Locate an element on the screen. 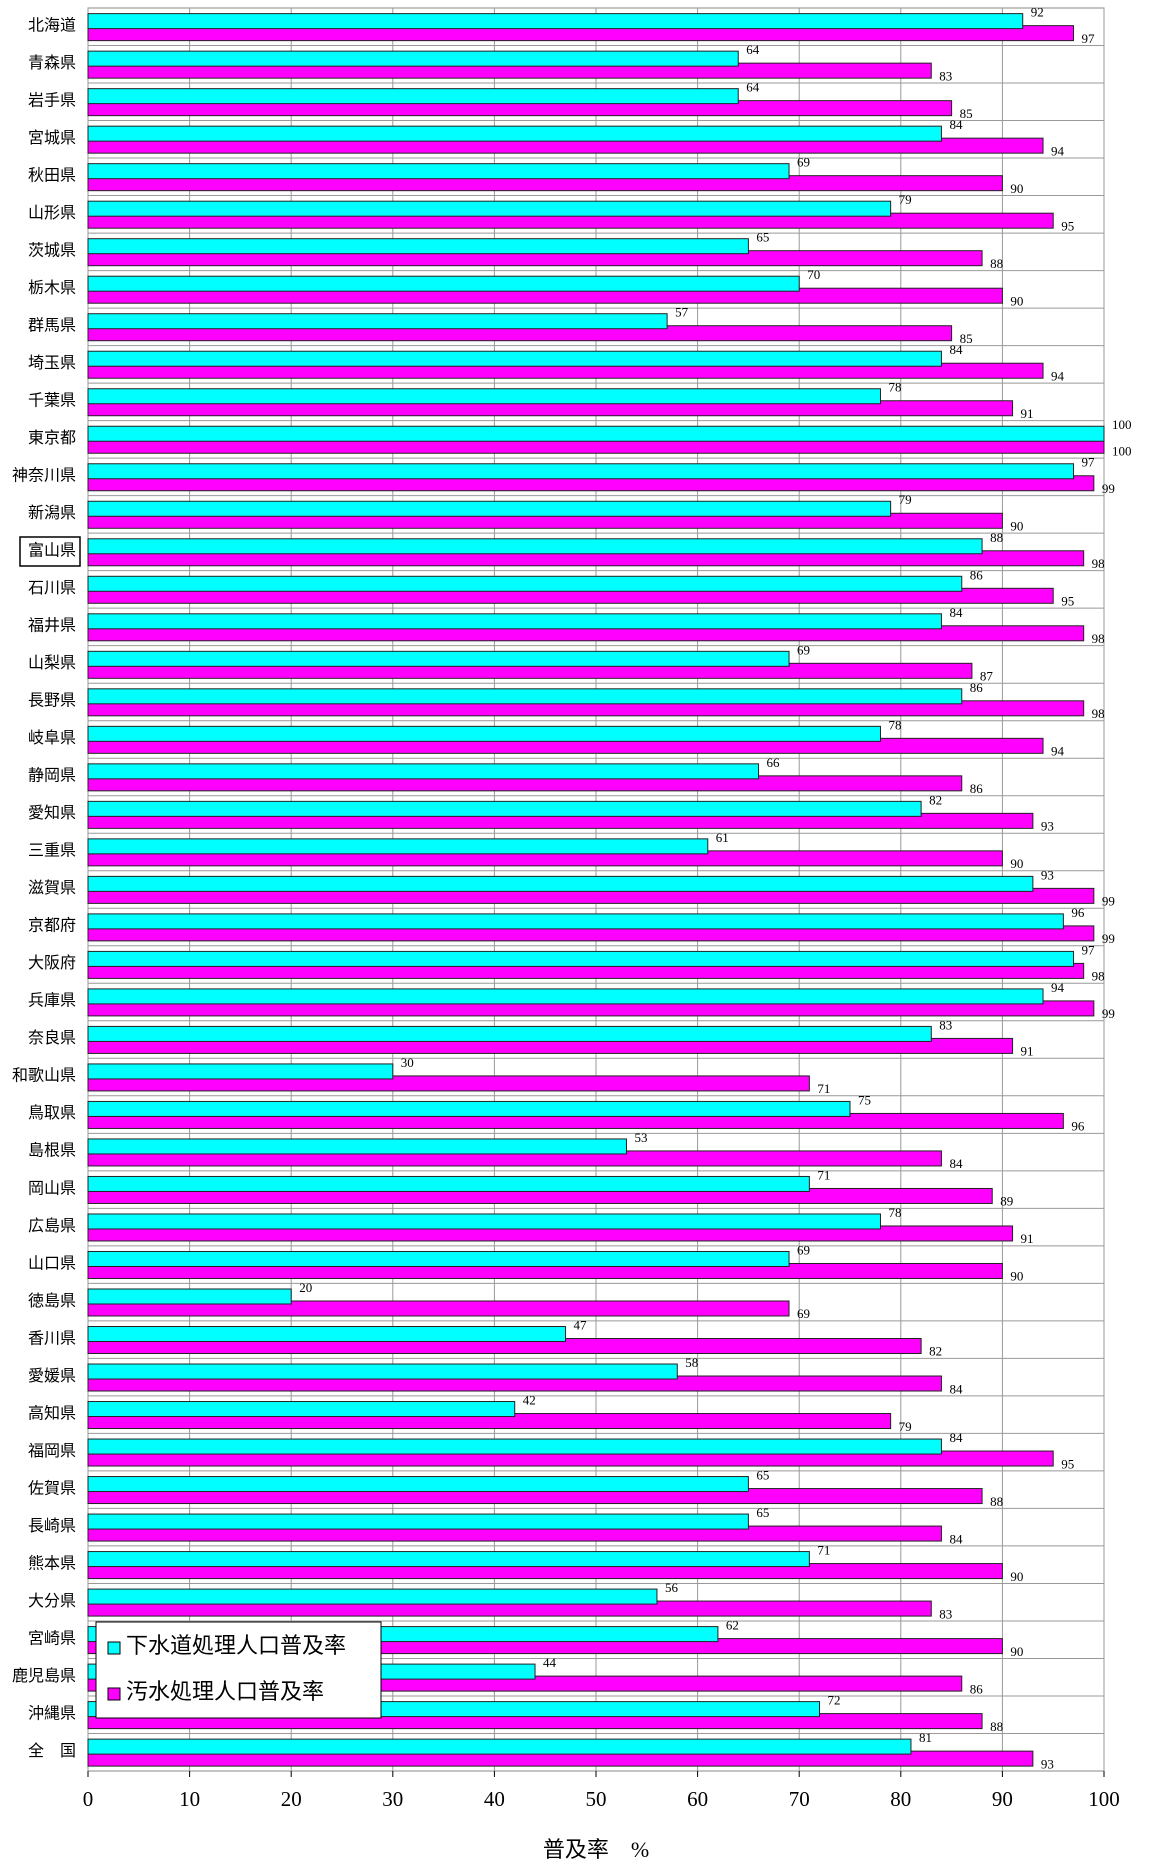 This screenshot has width=1154, height=1865. value-label: 93 is located at coordinates (1047, 826).